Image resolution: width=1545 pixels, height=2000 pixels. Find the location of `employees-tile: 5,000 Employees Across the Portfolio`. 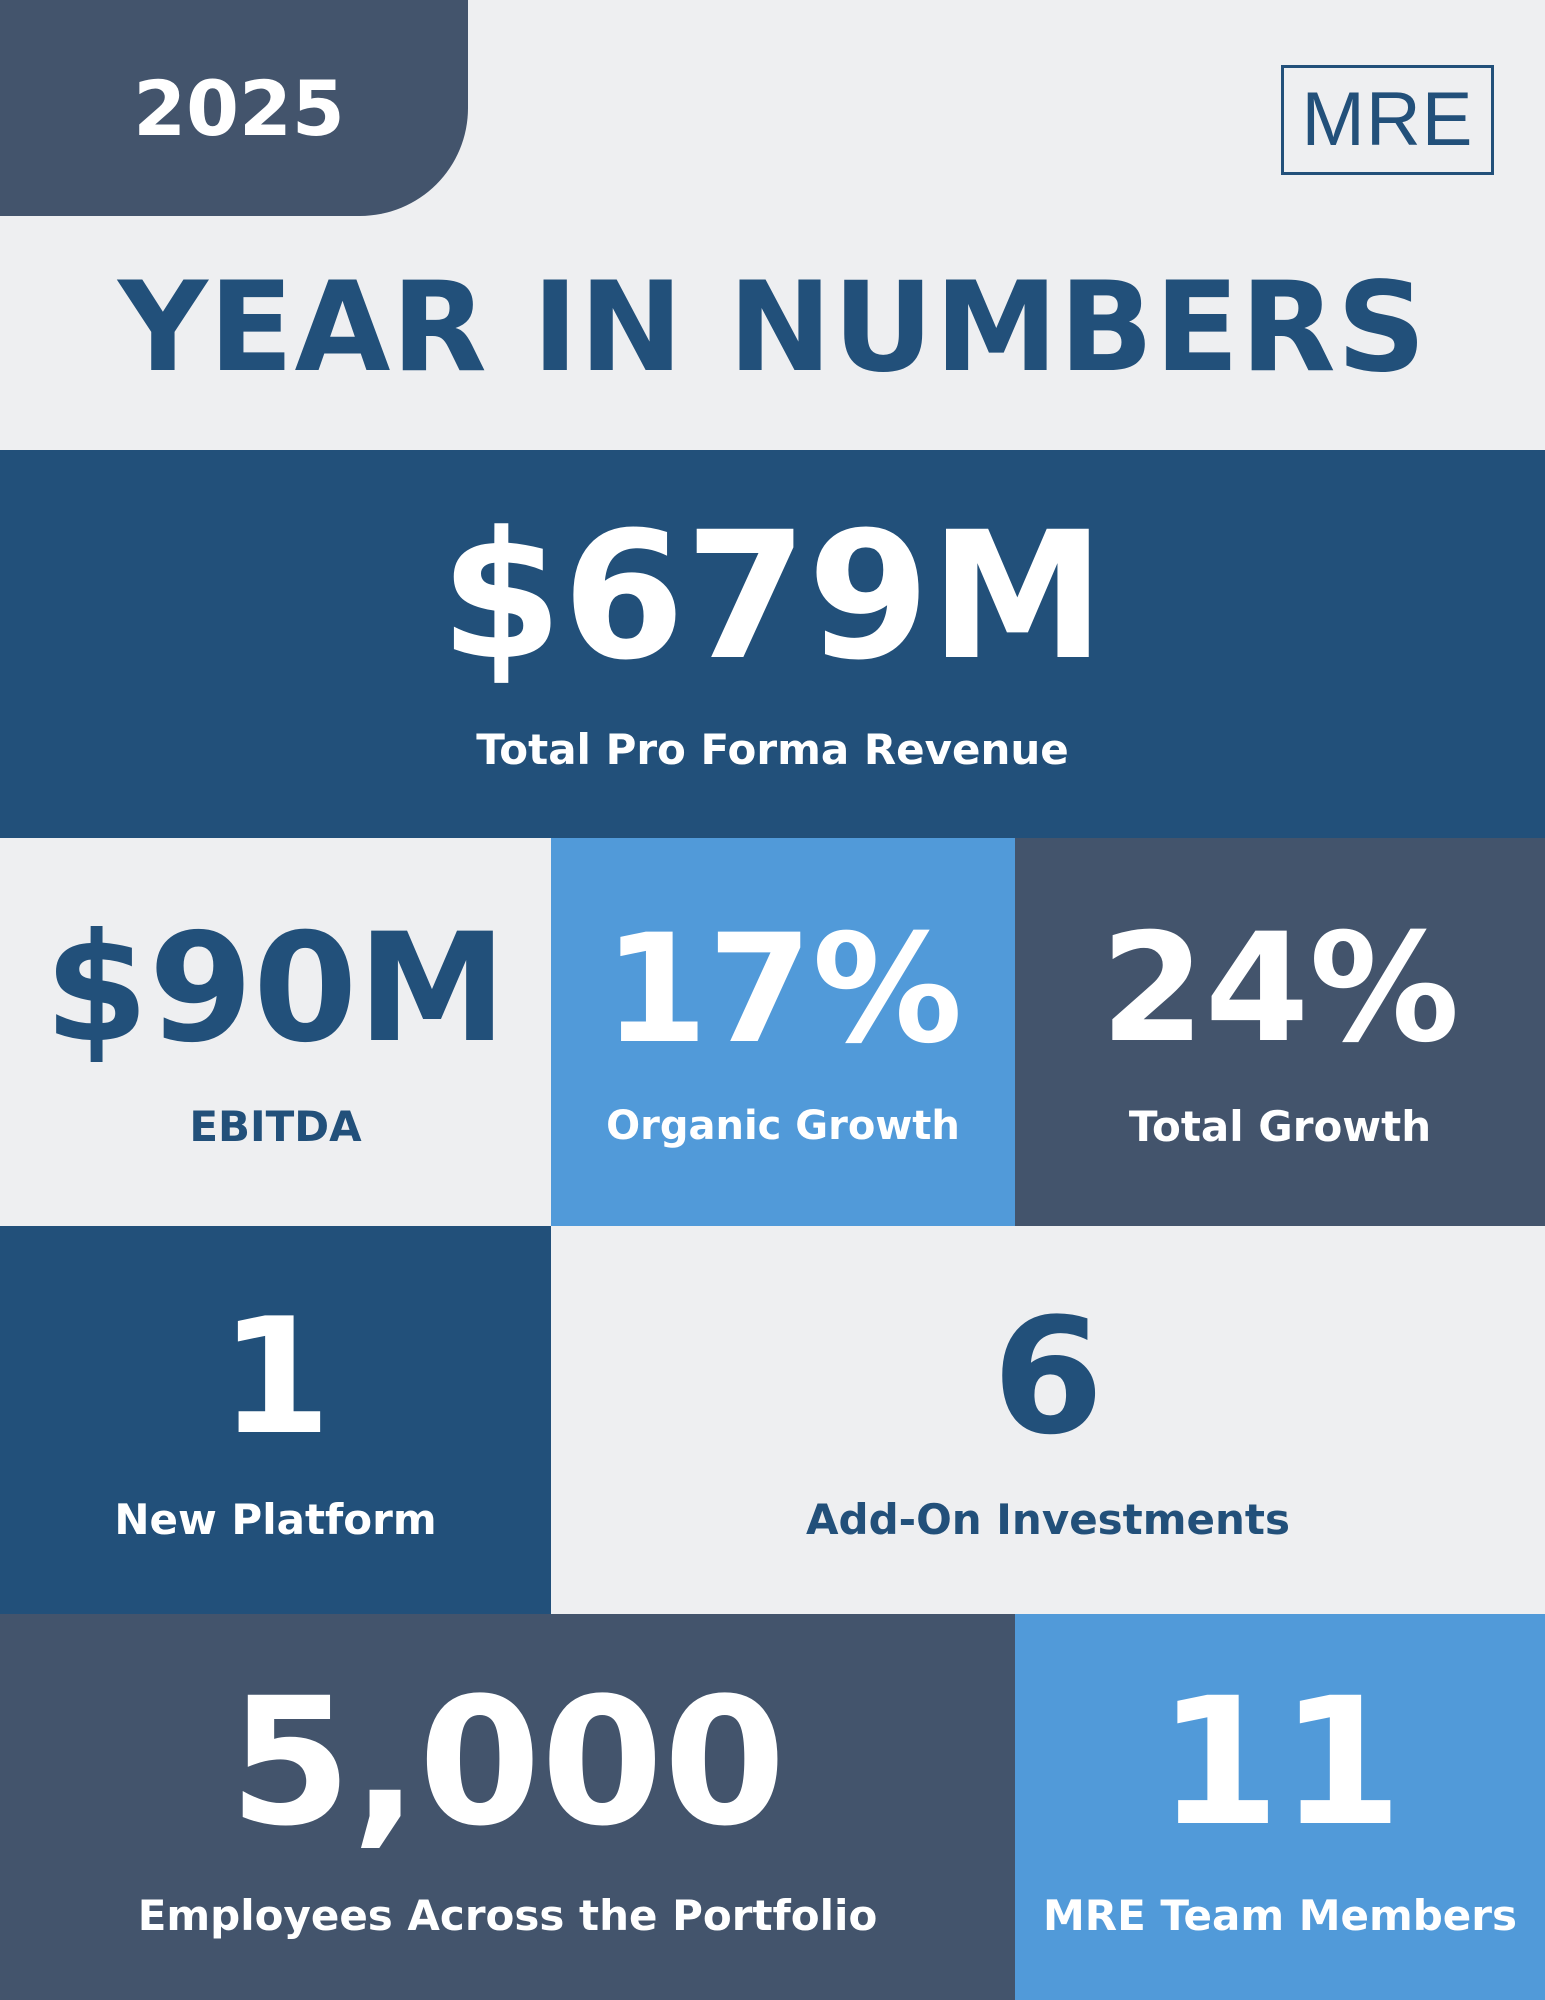

employees-tile: 5,000 Employees Across the Portfolio is located at coordinates (507, 1807).